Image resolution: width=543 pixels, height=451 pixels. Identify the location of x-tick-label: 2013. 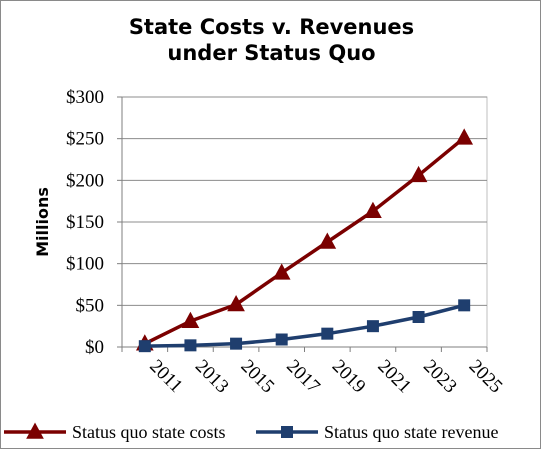
(212, 377).